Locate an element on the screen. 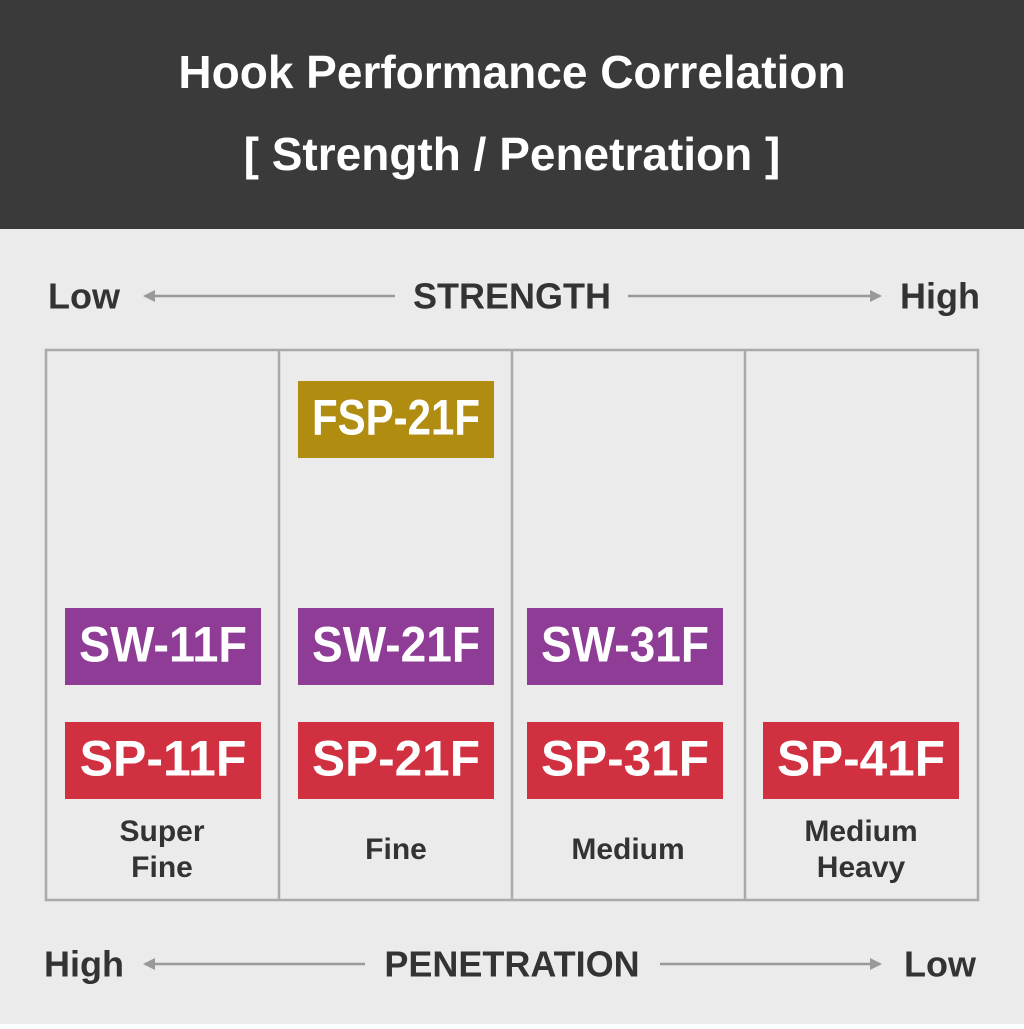 Image resolution: width=1024 pixels, height=1029 pixels. column-label: Super is located at coordinates (161, 831).